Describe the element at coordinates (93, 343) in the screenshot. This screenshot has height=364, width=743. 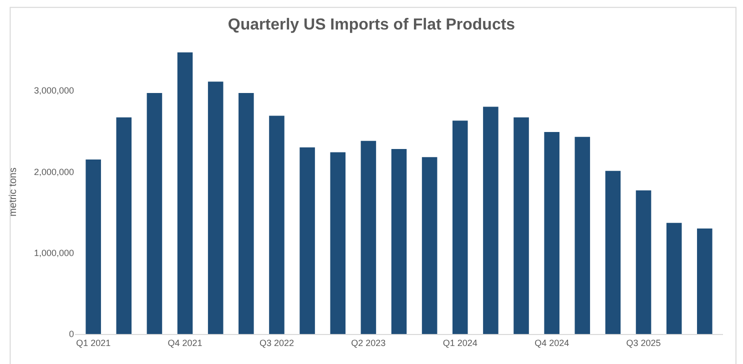
I see `x-tick-label: Q1 2021` at that location.